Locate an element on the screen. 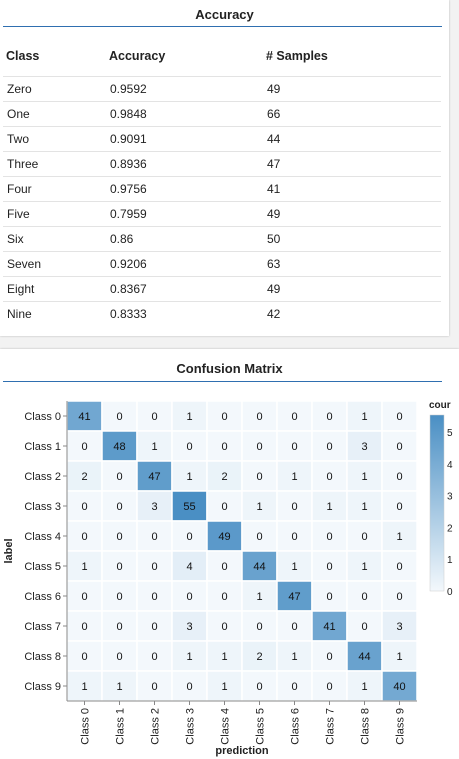 Image resolution: width=459 pixels, height=759 pixels. accuracy-title-rule is located at coordinates (222, 26).